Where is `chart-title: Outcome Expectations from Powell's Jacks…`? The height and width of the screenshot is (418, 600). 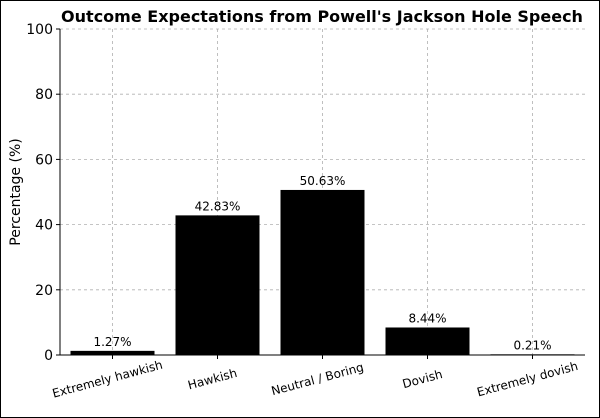
chart-title: Outcome Expectations from Powell's Jacks… is located at coordinates (322, 16).